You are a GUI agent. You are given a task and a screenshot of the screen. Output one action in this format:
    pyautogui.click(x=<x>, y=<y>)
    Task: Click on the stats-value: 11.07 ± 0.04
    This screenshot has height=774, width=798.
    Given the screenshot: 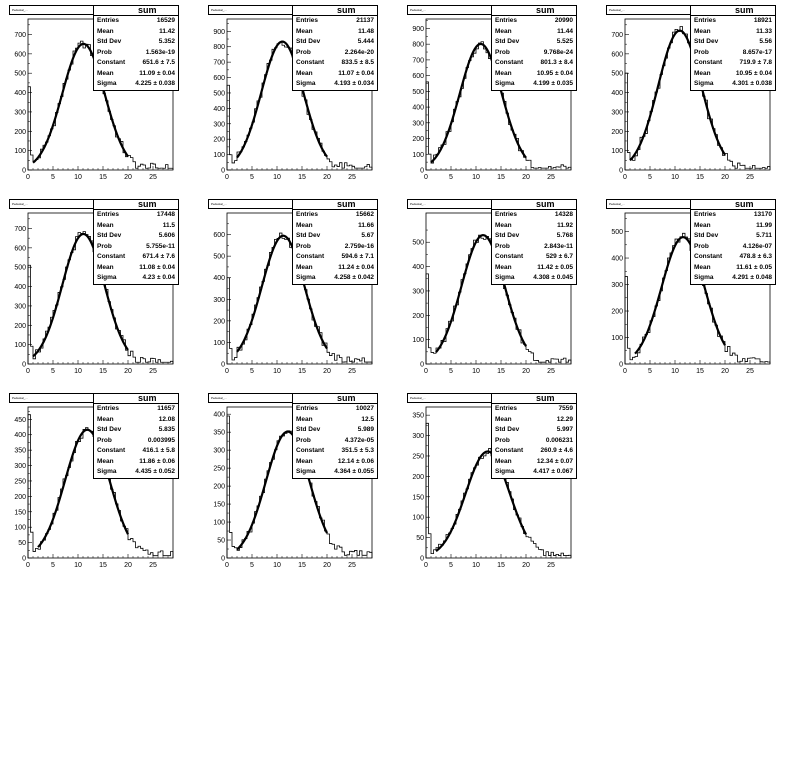 What is the action you would take?
    pyautogui.click(x=356, y=73)
    